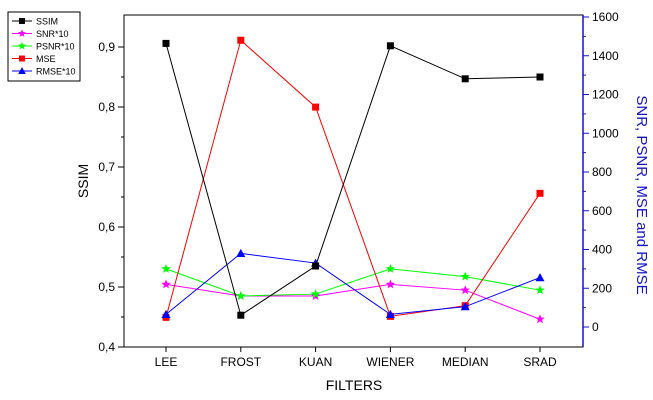 Image resolution: width=653 pixels, height=400 pixels. What do you see at coordinates (240, 362) in the screenshot?
I see `x-tick-label: FROST` at bounding box center [240, 362].